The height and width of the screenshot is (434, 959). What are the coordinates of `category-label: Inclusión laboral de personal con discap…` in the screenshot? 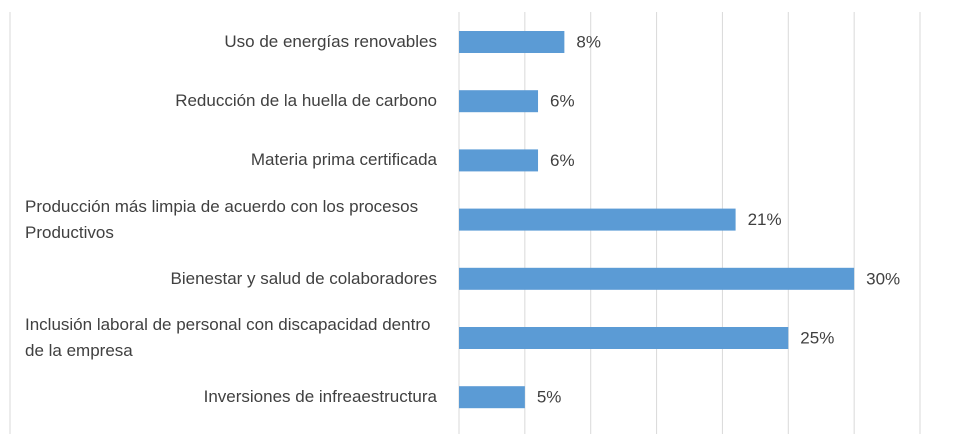 It's located at (231, 338).